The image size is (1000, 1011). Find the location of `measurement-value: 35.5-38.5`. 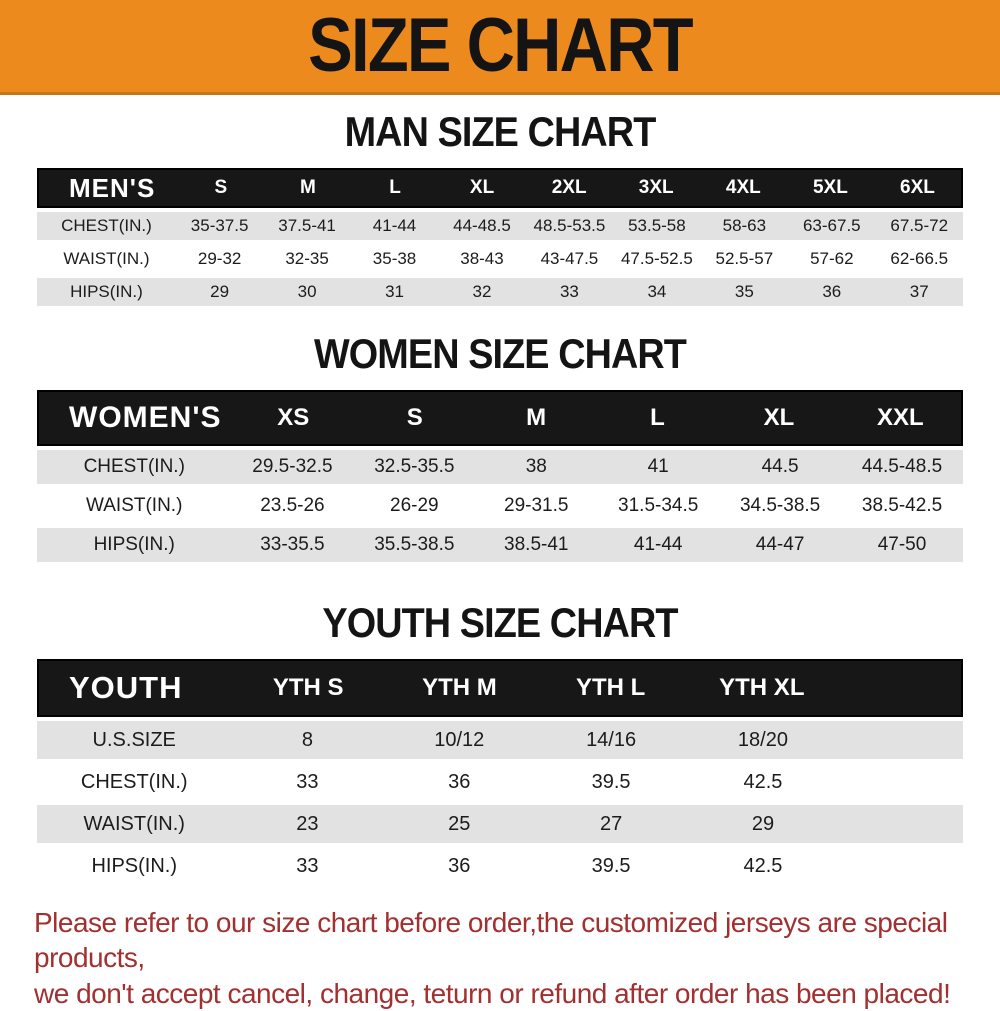

measurement-value: 35.5-38.5 is located at coordinates (414, 544).